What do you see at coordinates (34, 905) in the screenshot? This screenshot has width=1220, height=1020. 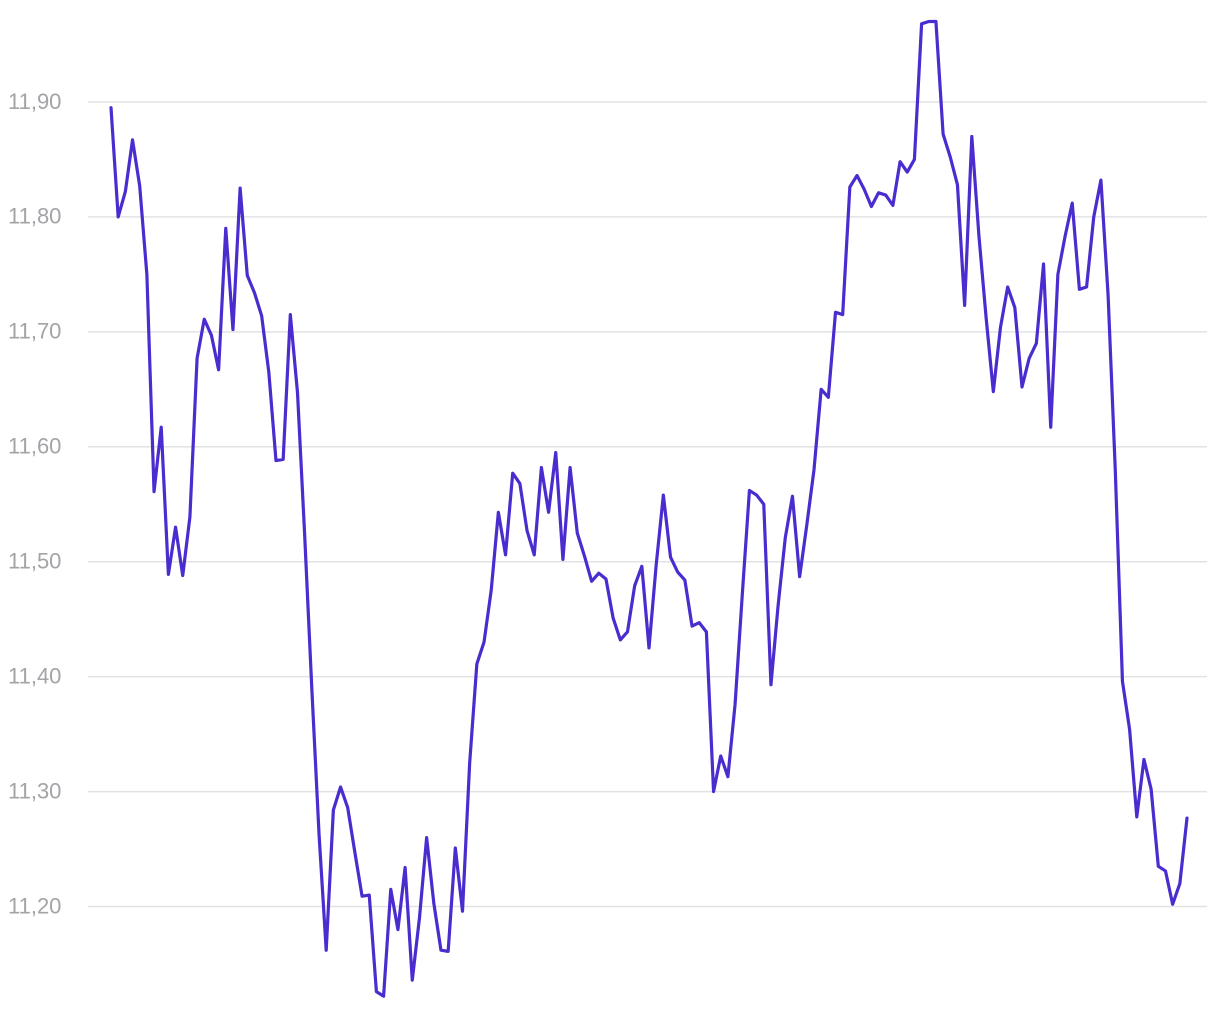 I see `y-tick-label: 11,20` at bounding box center [34, 905].